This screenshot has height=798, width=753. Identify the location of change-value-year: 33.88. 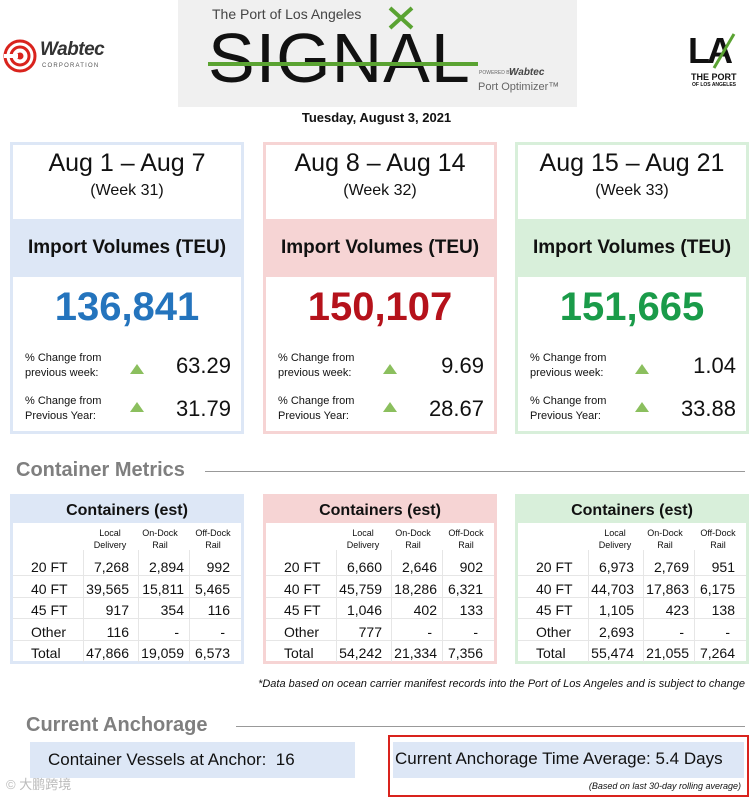
(708, 408).